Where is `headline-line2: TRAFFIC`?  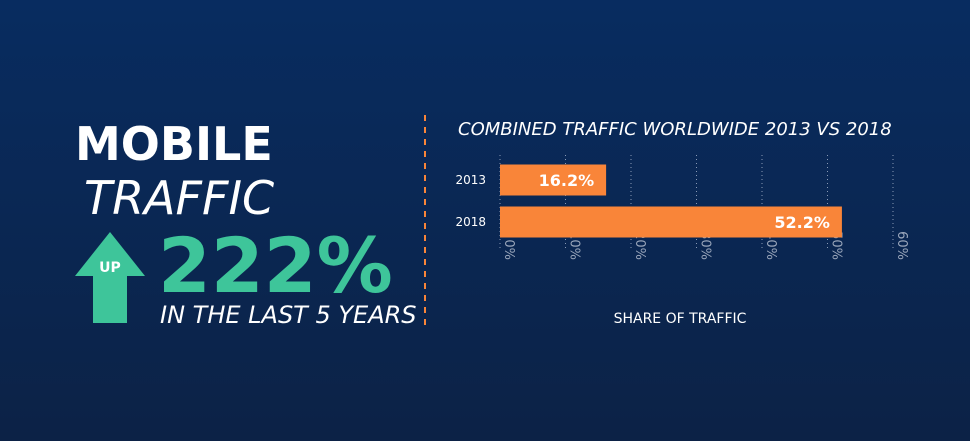 headline-line2: TRAFFIC is located at coordinates (179, 198).